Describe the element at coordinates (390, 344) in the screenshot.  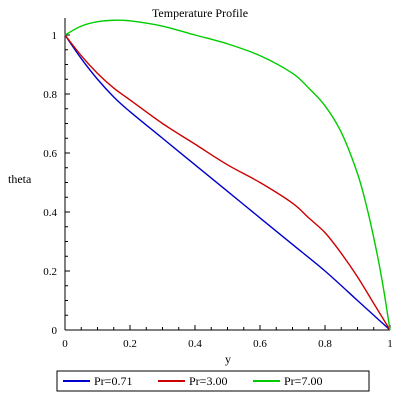
I see `x-tick-label: 1` at that location.